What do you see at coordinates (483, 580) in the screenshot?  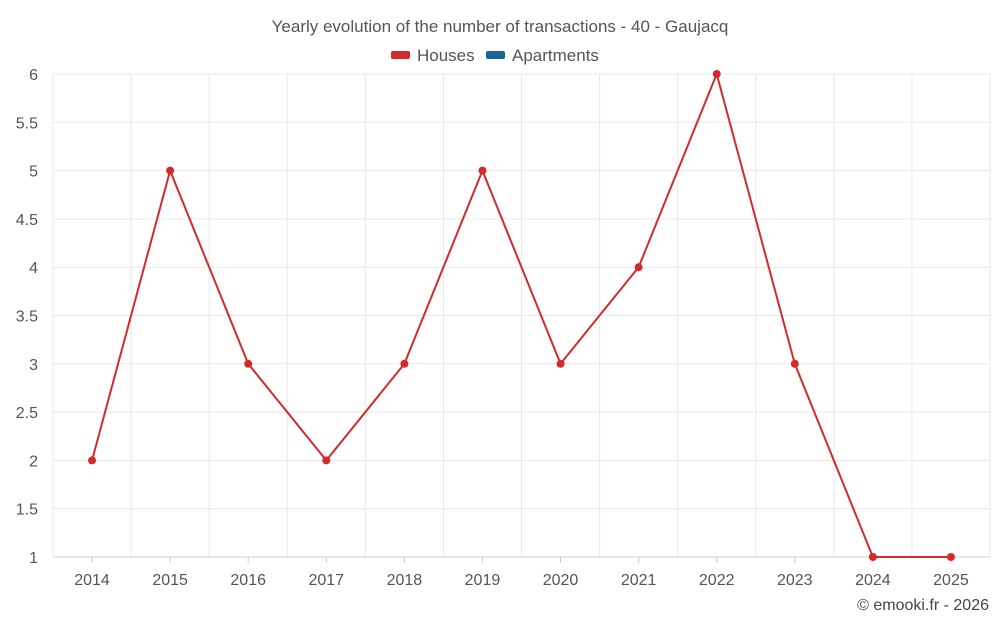 I see `x-tick-label: 2019` at bounding box center [483, 580].